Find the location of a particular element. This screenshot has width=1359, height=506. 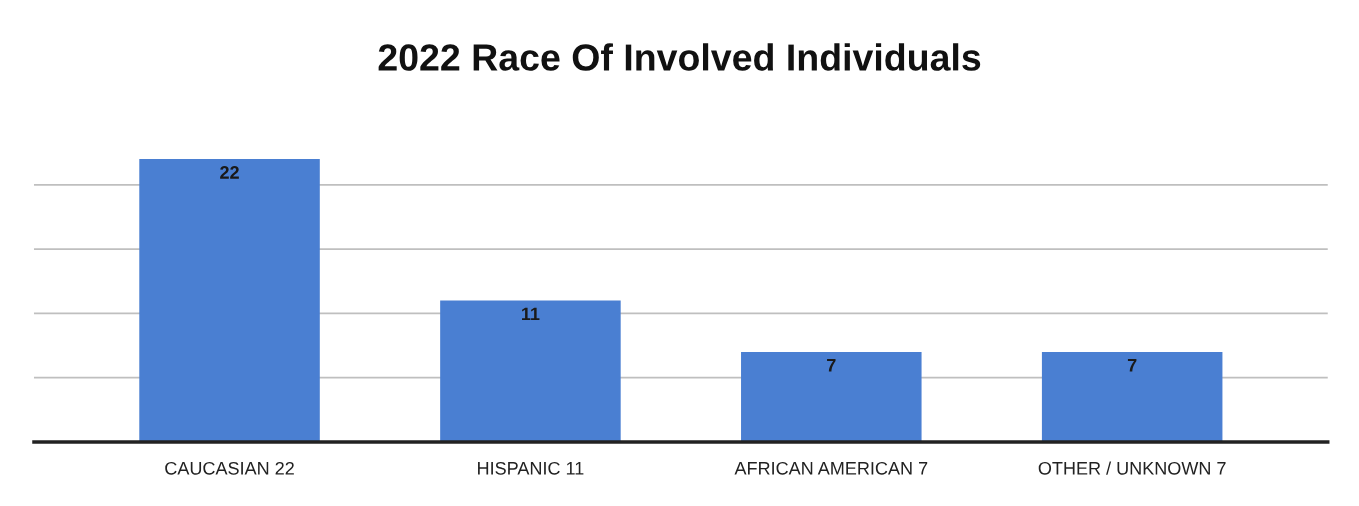

data-label: 22 is located at coordinates (229, 172).